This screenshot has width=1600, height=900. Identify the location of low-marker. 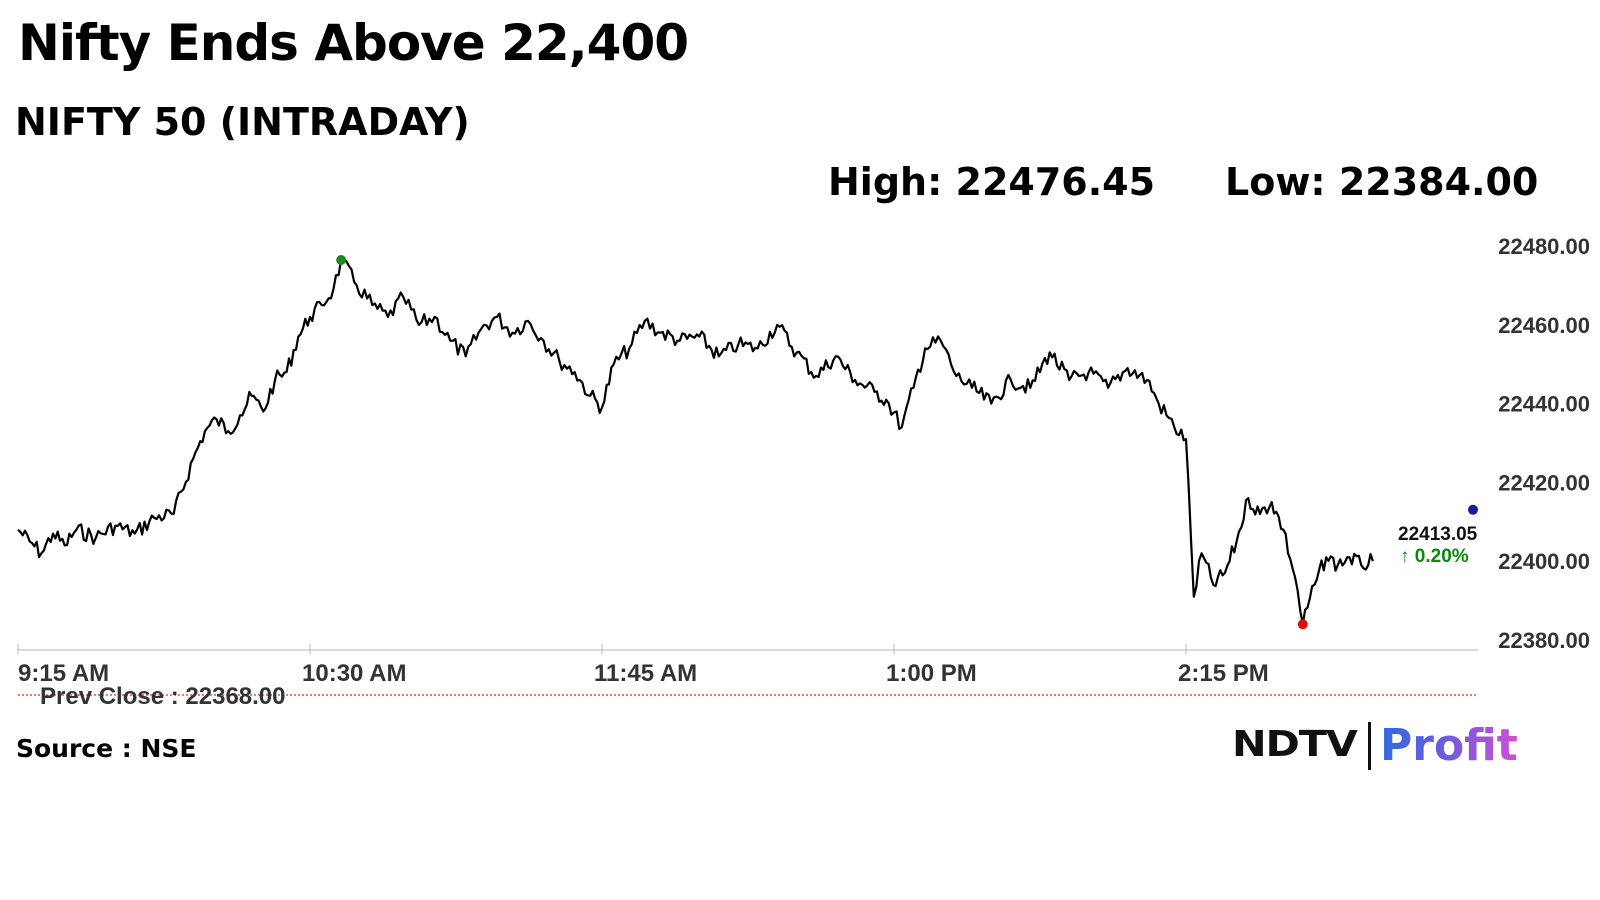
(1302, 624).